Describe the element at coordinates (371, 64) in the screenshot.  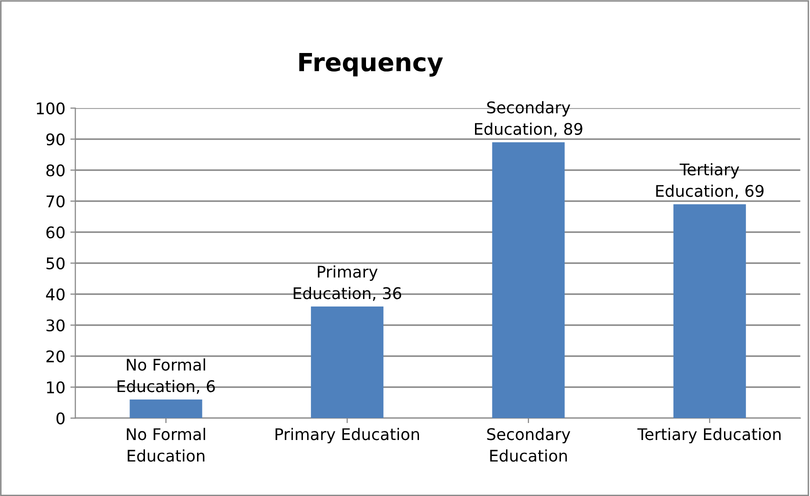
I see `chart-title: Frequency` at that location.